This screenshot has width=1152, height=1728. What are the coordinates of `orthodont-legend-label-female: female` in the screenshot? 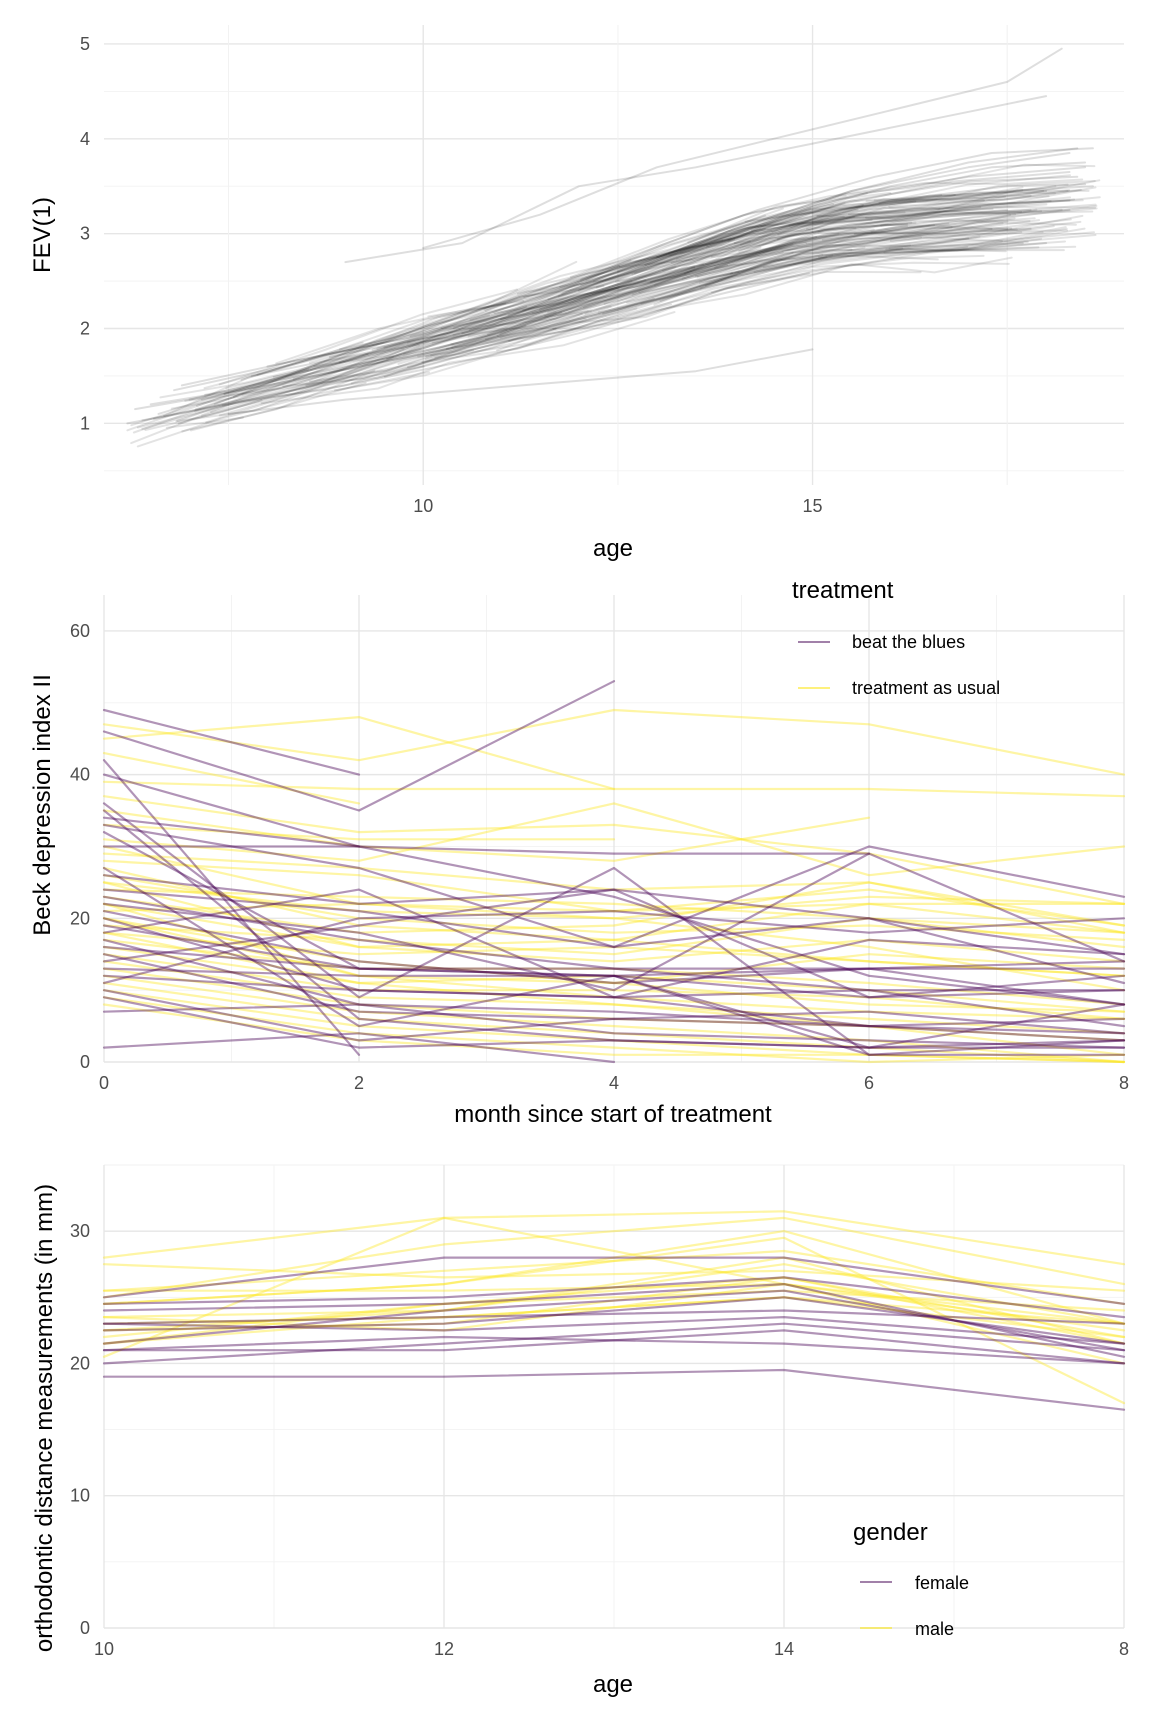 It's located at (942, 1583).